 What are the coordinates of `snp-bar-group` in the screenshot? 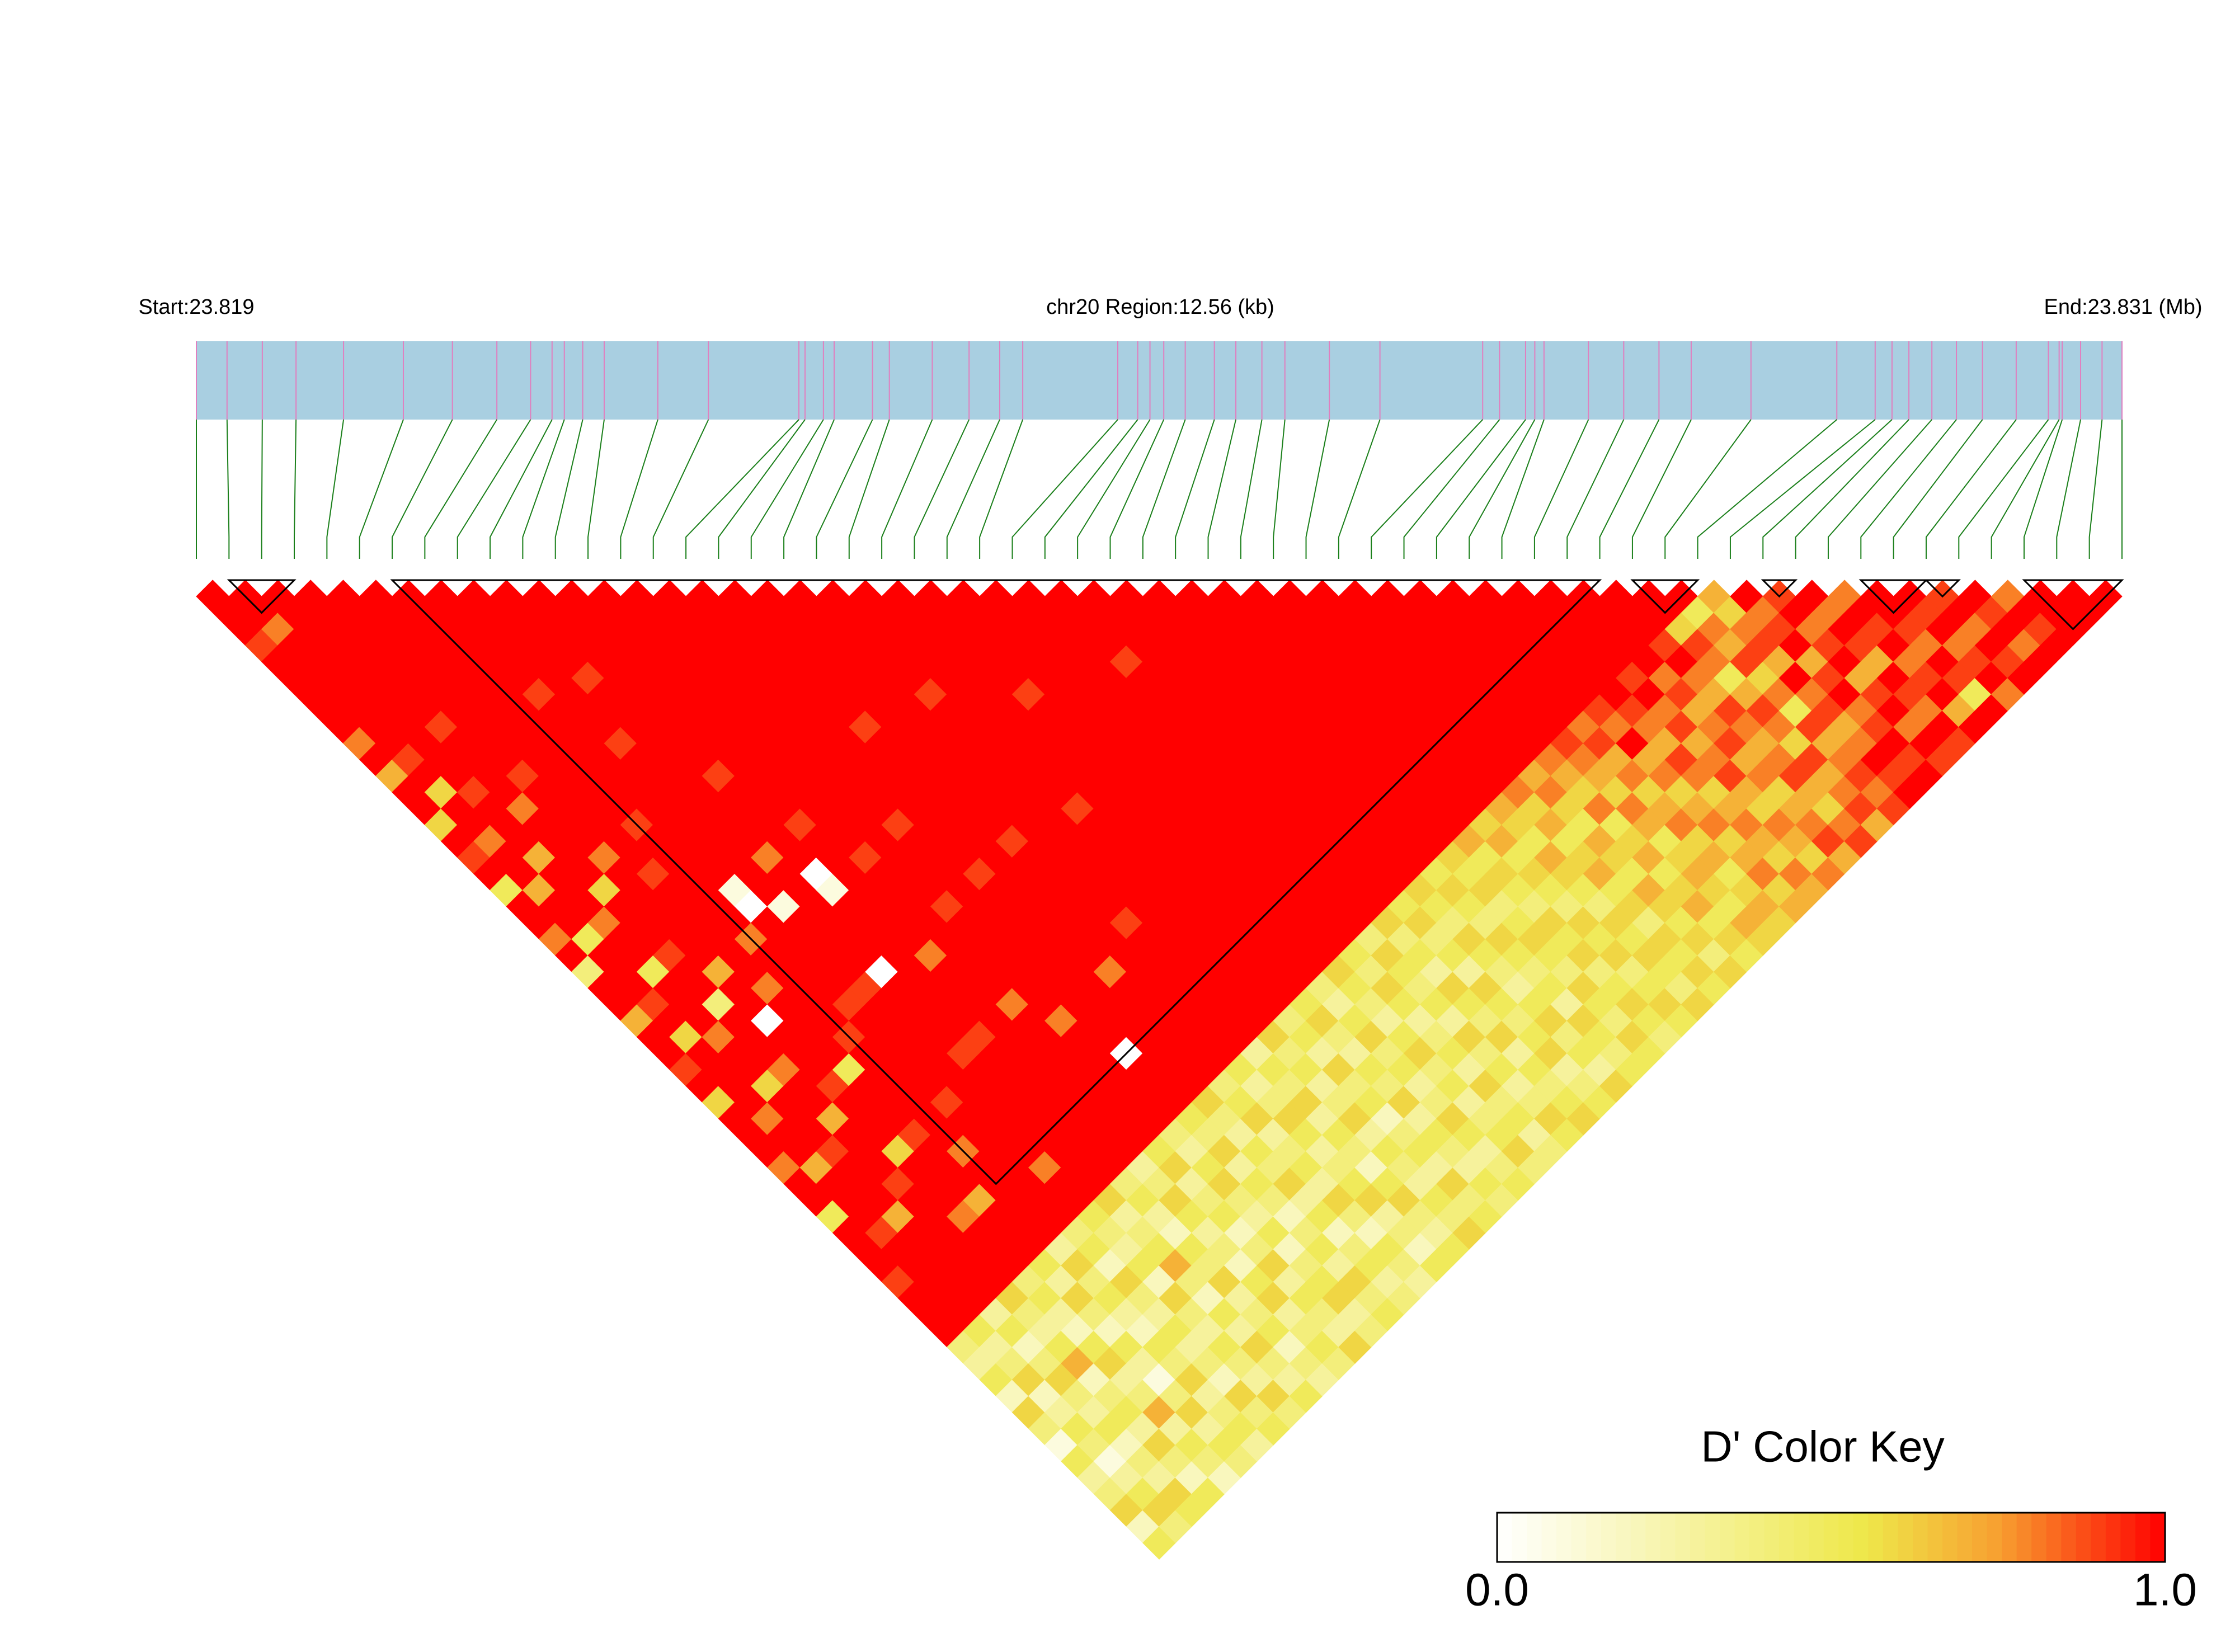 It's located at (1159, 450).